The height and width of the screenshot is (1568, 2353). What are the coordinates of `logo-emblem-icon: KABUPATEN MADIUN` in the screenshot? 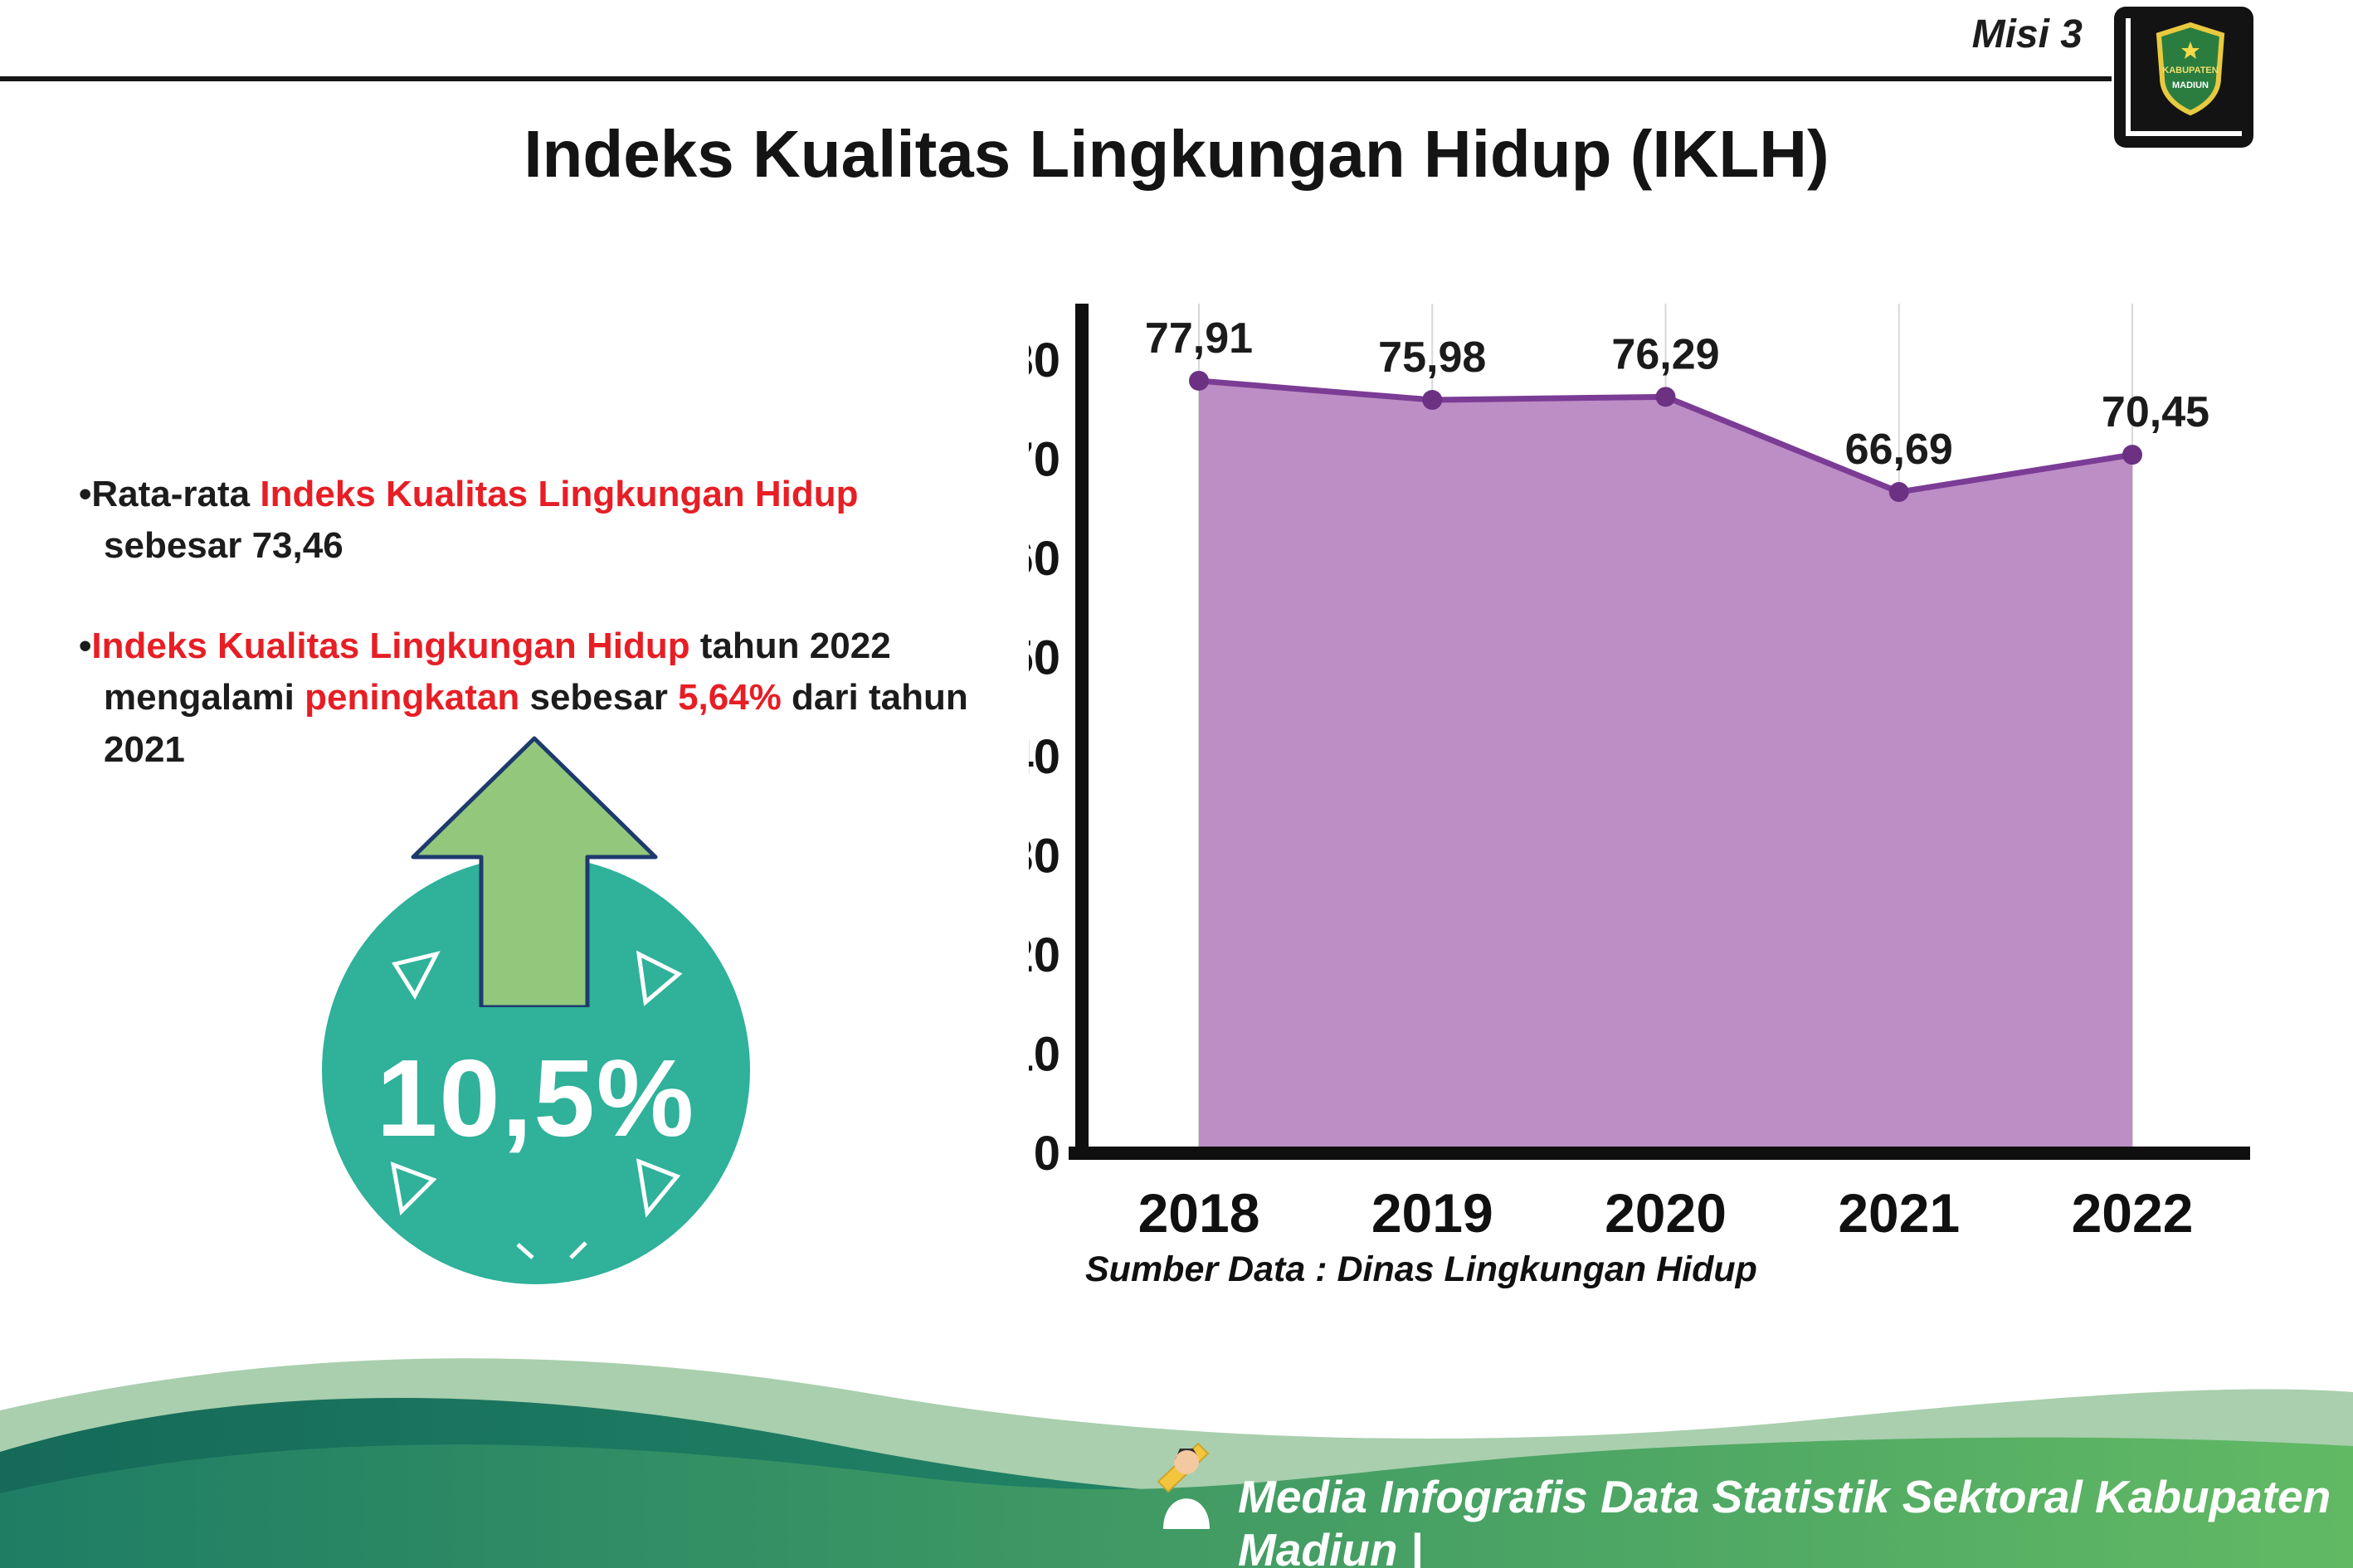 It's located at (2184, 77).